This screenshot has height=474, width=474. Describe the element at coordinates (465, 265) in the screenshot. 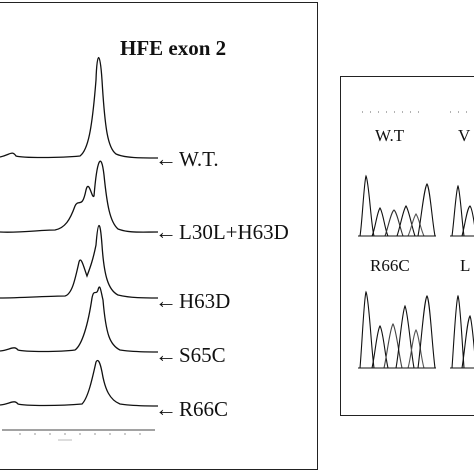

I see `right-label-l: L` at that location.